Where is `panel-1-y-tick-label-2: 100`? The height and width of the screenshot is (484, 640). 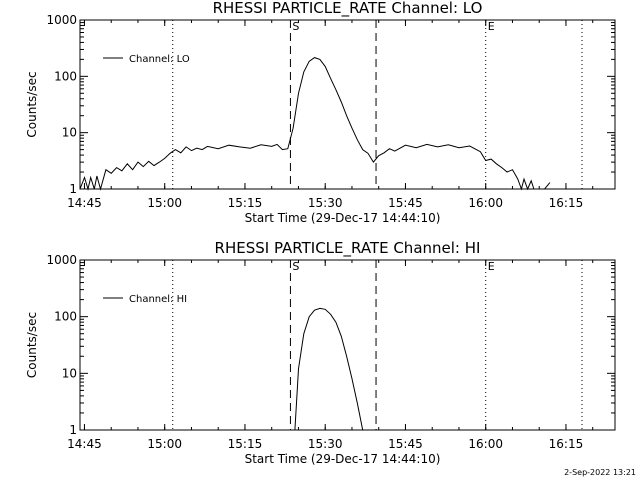 panel-1-y-tick-label-2: 100 is located at coordinates (65, 317).